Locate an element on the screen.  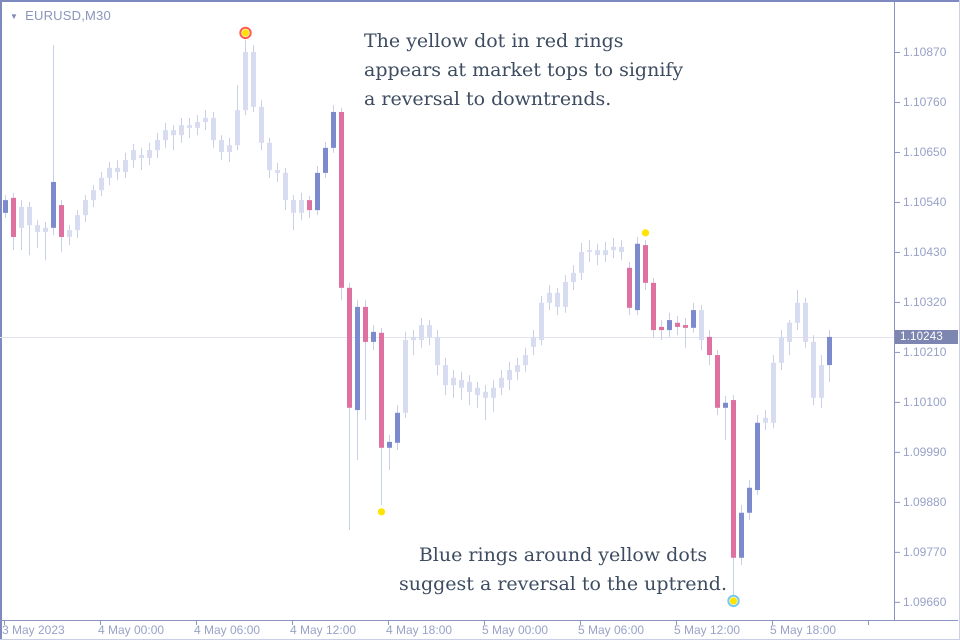
annotation-line: a reversal to downtrends. is located at coordinates (488, 99).